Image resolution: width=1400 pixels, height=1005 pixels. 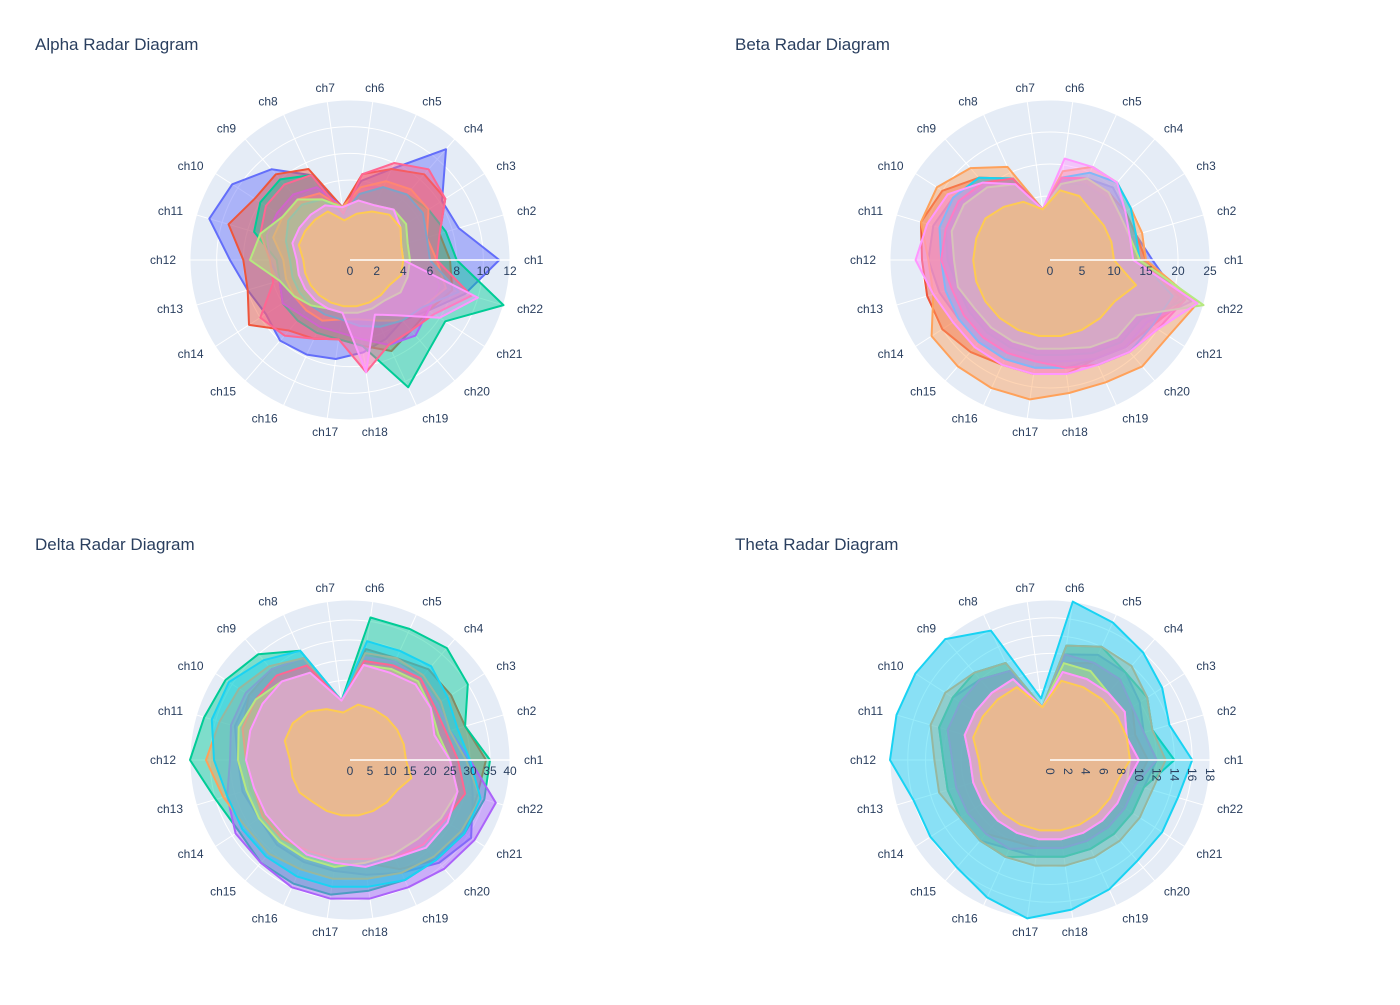 I want to click on angular-tick-label: ch3, so click(x=1206, y=166).